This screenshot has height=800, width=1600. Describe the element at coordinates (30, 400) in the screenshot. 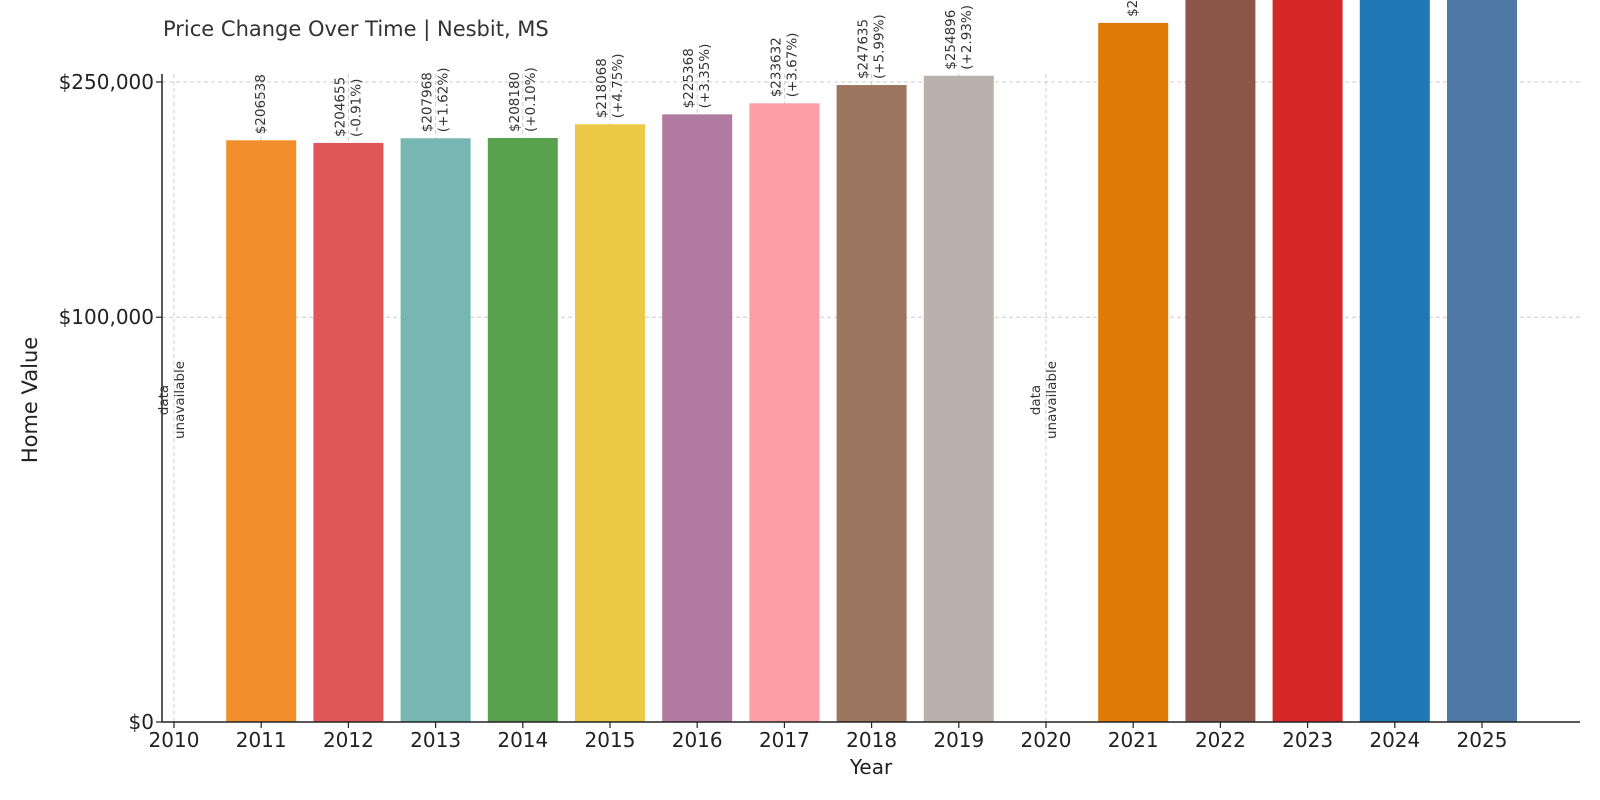

I see `y-axis-label: Home Value` at that location.